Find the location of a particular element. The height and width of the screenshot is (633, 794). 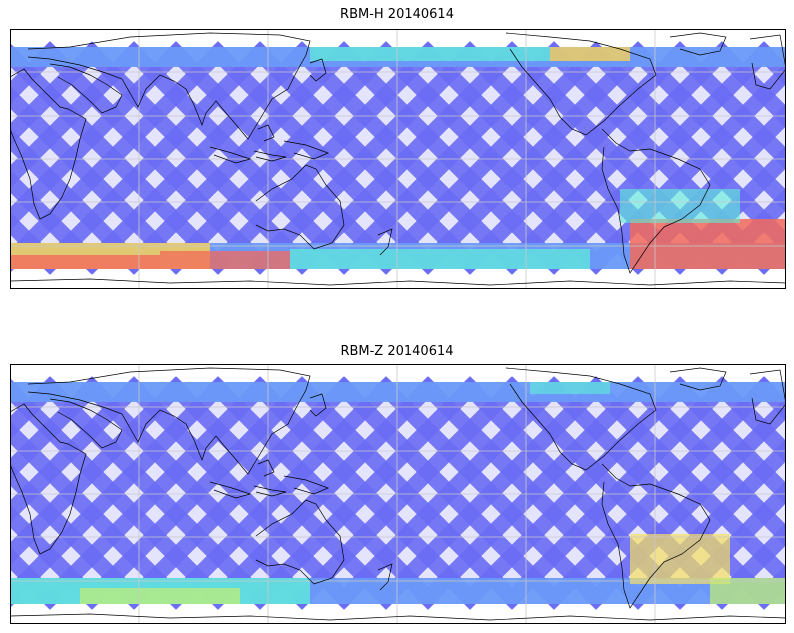

north-band is located at coordinates (398, 392).